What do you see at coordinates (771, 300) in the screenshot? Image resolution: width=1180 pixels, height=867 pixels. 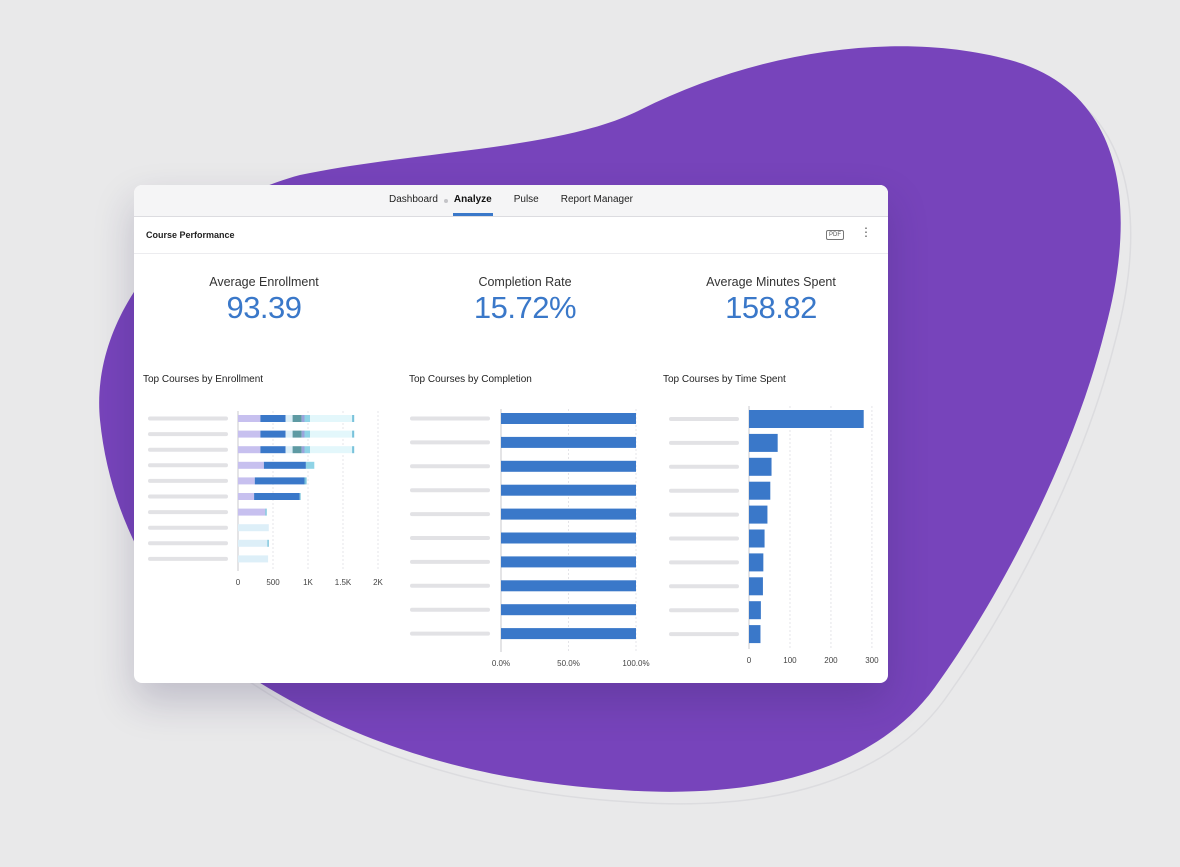 I see `kpi-average-minutes-spent: Average Minutes Spent 158.82` at bounding box center [771, 300].